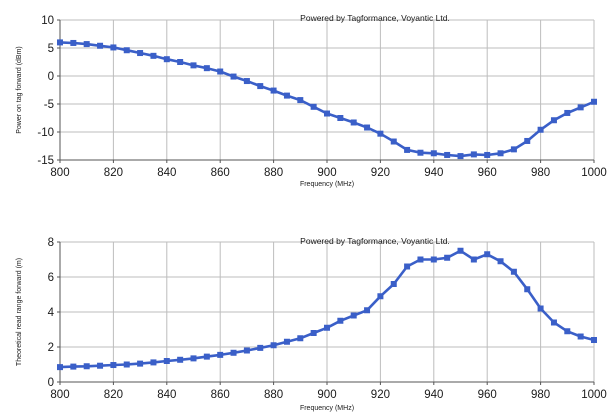  Describe the element at coordinates (51, 278) in the screenshot. I see `y-tick-label: 6` at that location.